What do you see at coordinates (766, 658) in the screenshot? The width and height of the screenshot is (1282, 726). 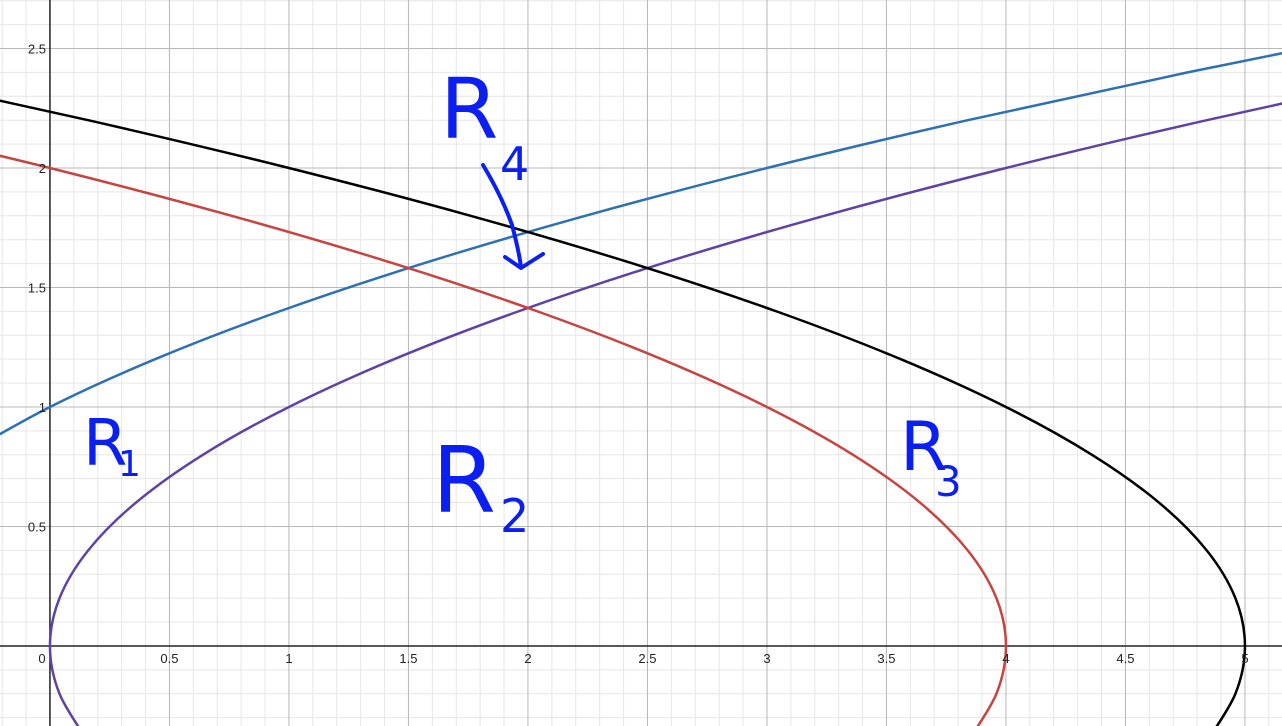 I see `x-tick-label: 3` at bounding box center [766, 658].